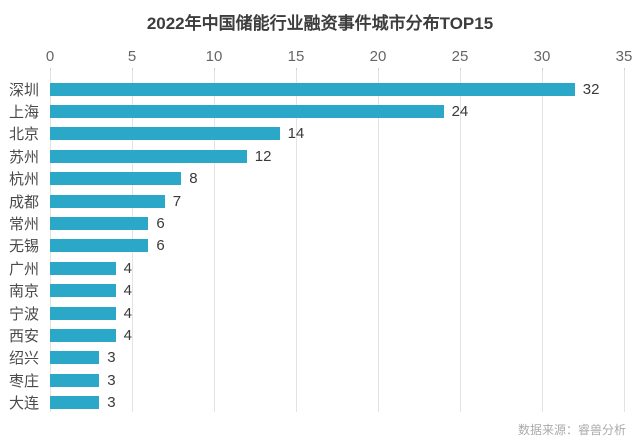 This screenshot has height=446, width=640. I want to click on bar-row: 北京 14, so click(320, 134).